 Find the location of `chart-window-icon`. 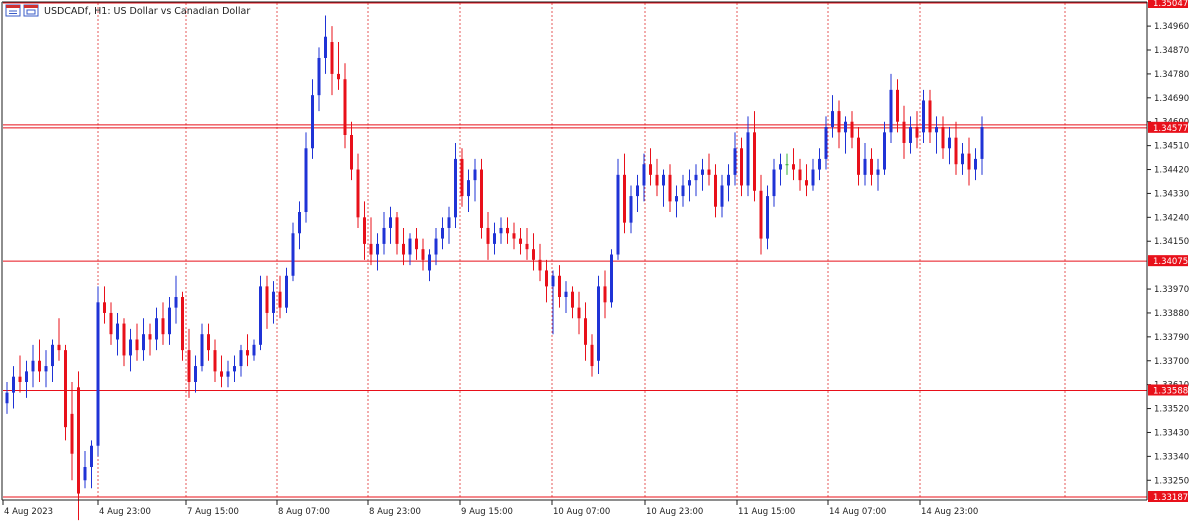

chart-window-icon is located at coordinates (13, 10).